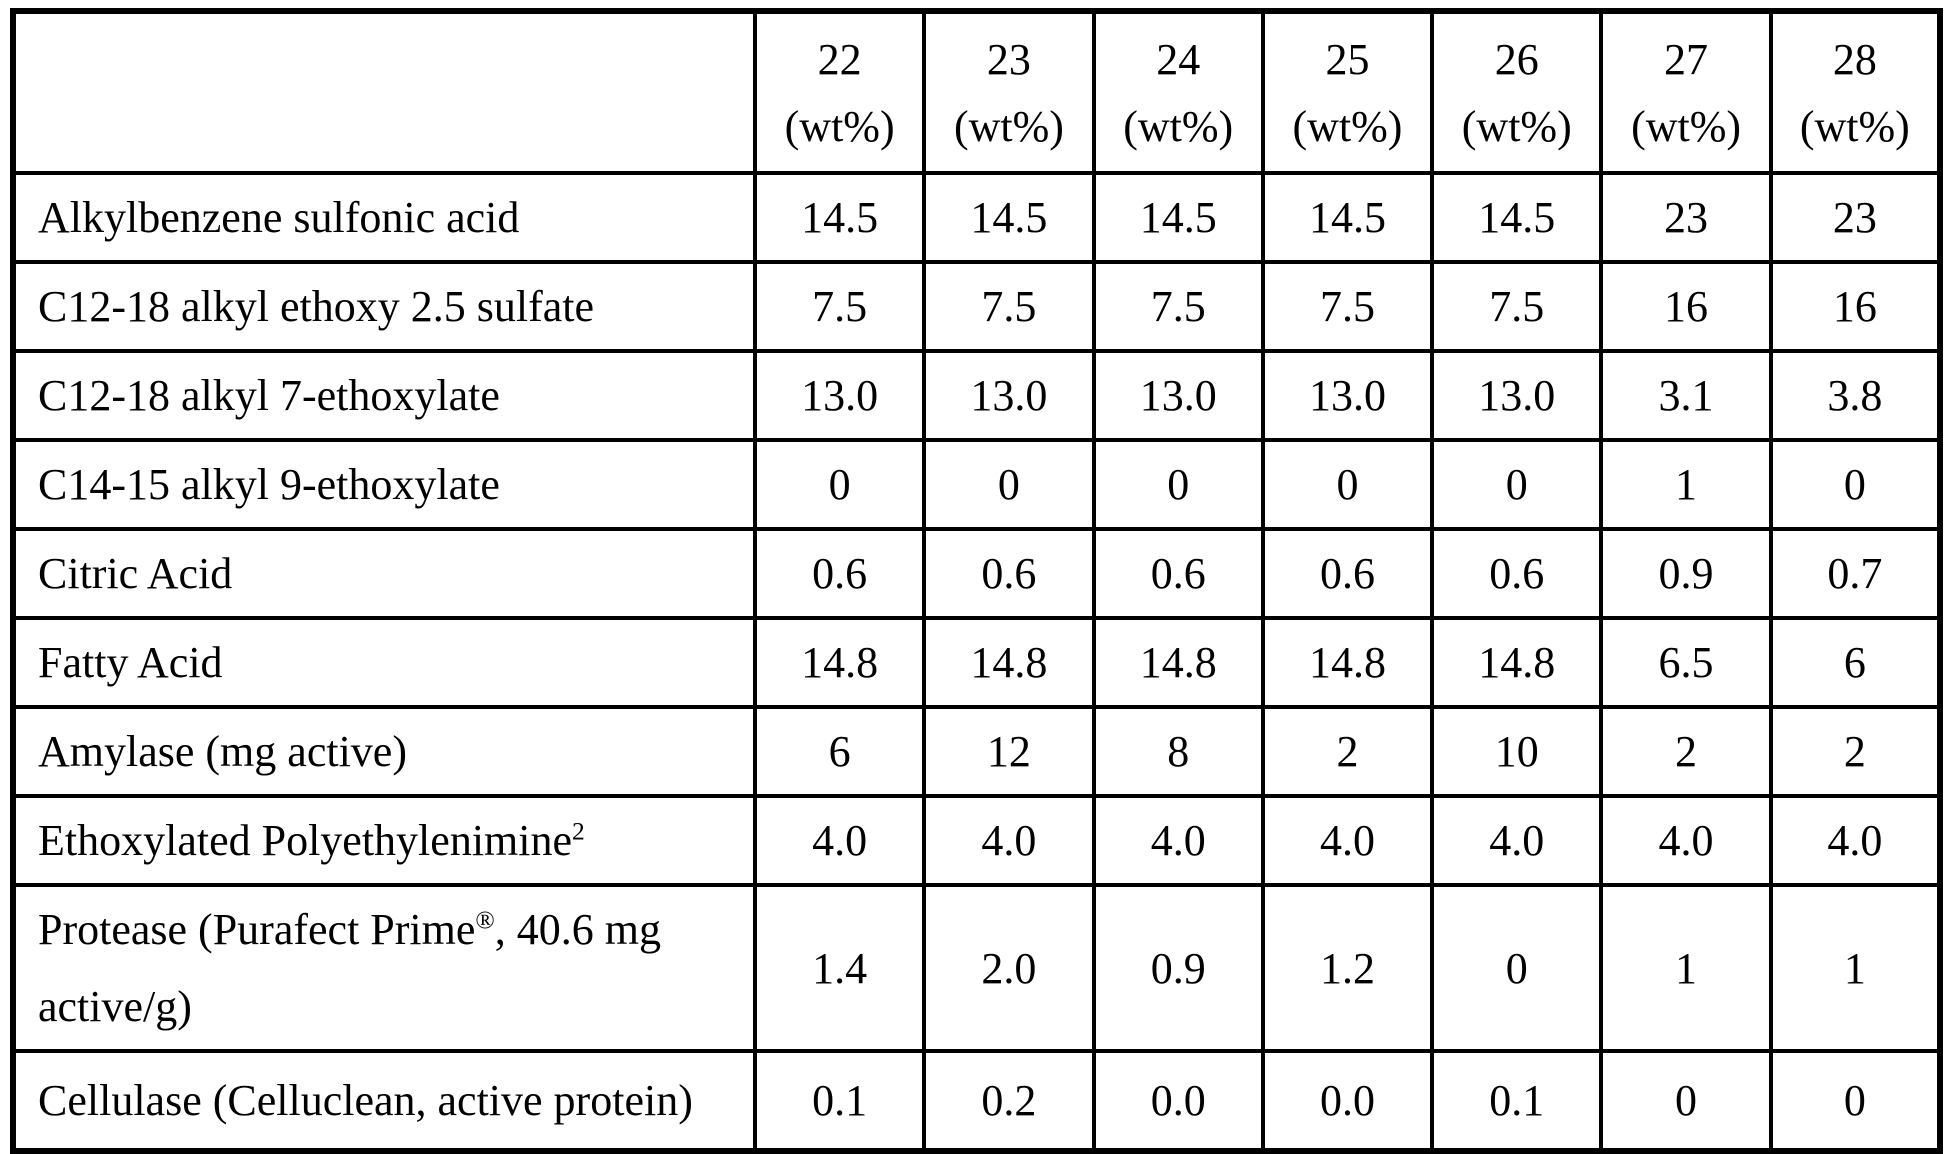  I want to click on column-number: 26, so click(1516, 59).